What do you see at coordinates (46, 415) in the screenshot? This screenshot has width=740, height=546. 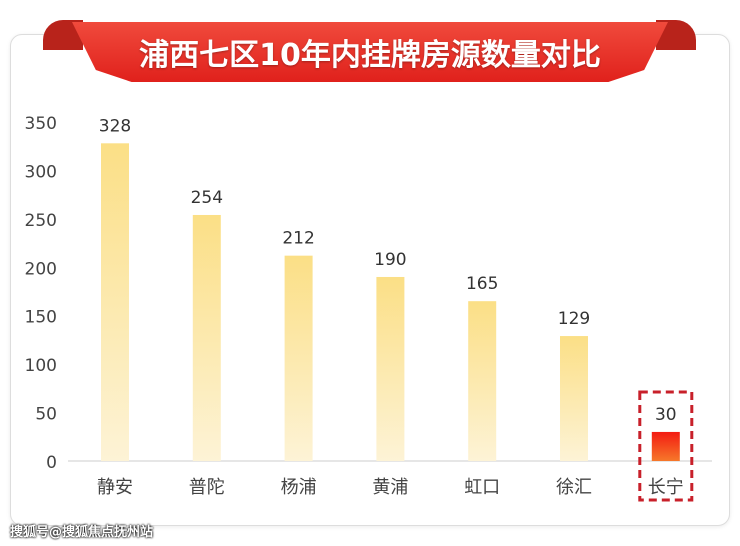 I see `y-tick-label: 50` at bounding box center [46, 415].